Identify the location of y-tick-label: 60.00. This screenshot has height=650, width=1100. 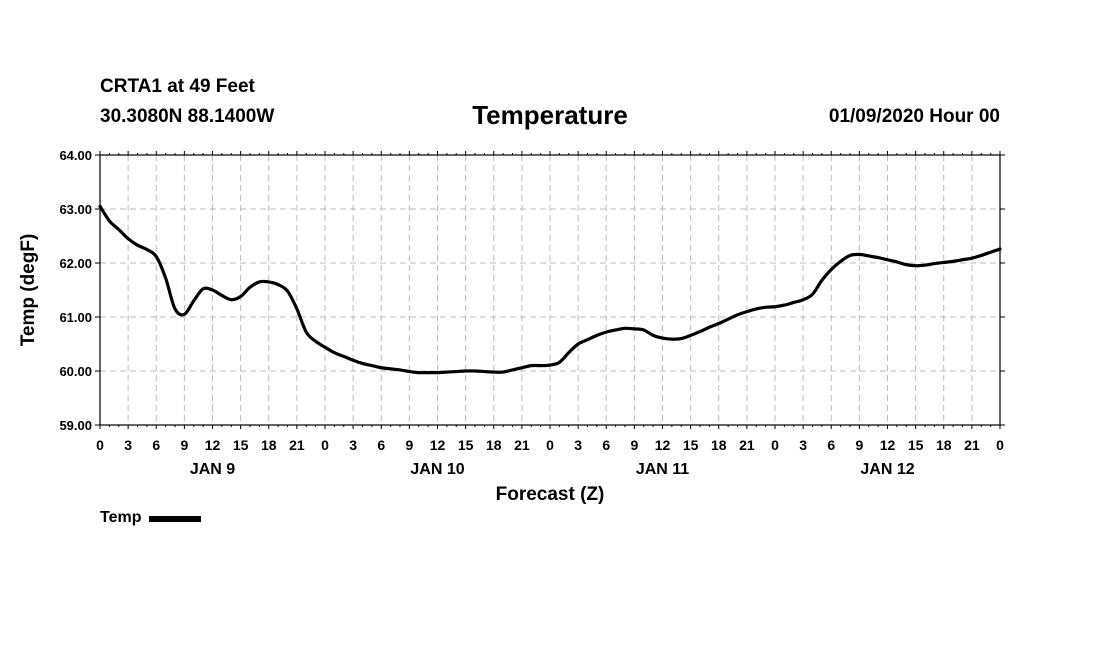
(75, 371).